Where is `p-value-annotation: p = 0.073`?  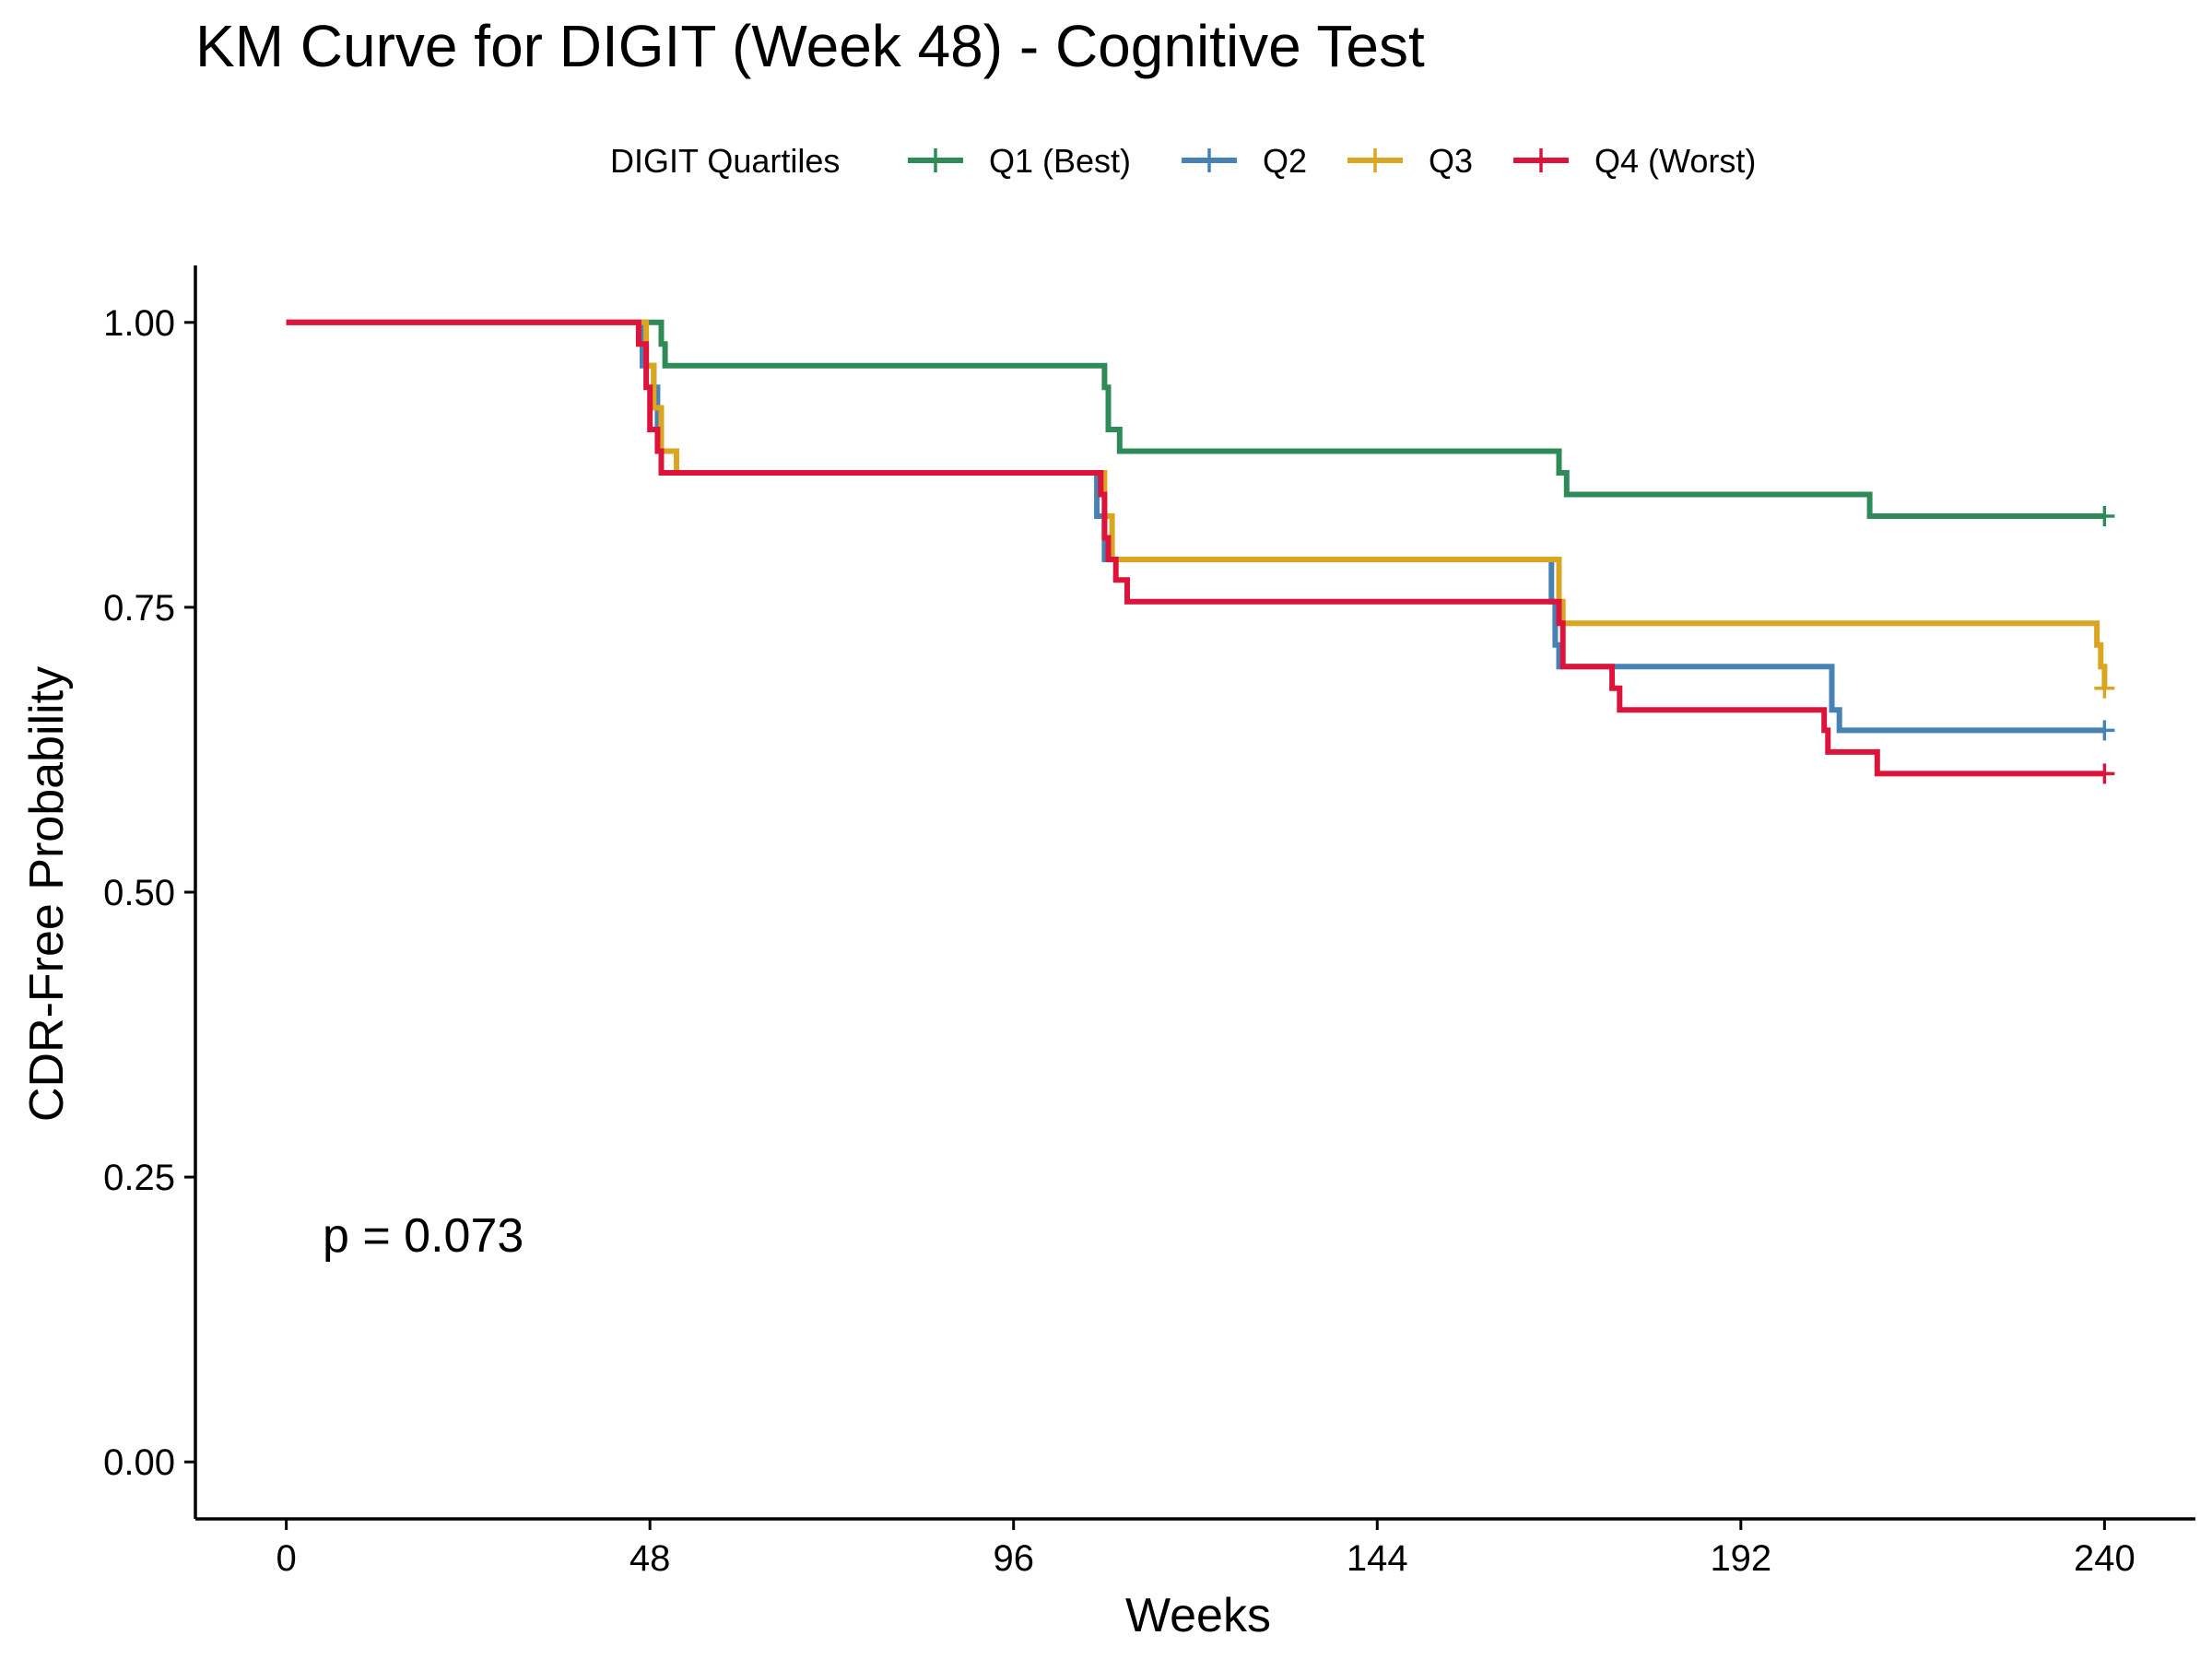
p-value-annotation: p = 0.073 is located at coordinates (423, 1236).